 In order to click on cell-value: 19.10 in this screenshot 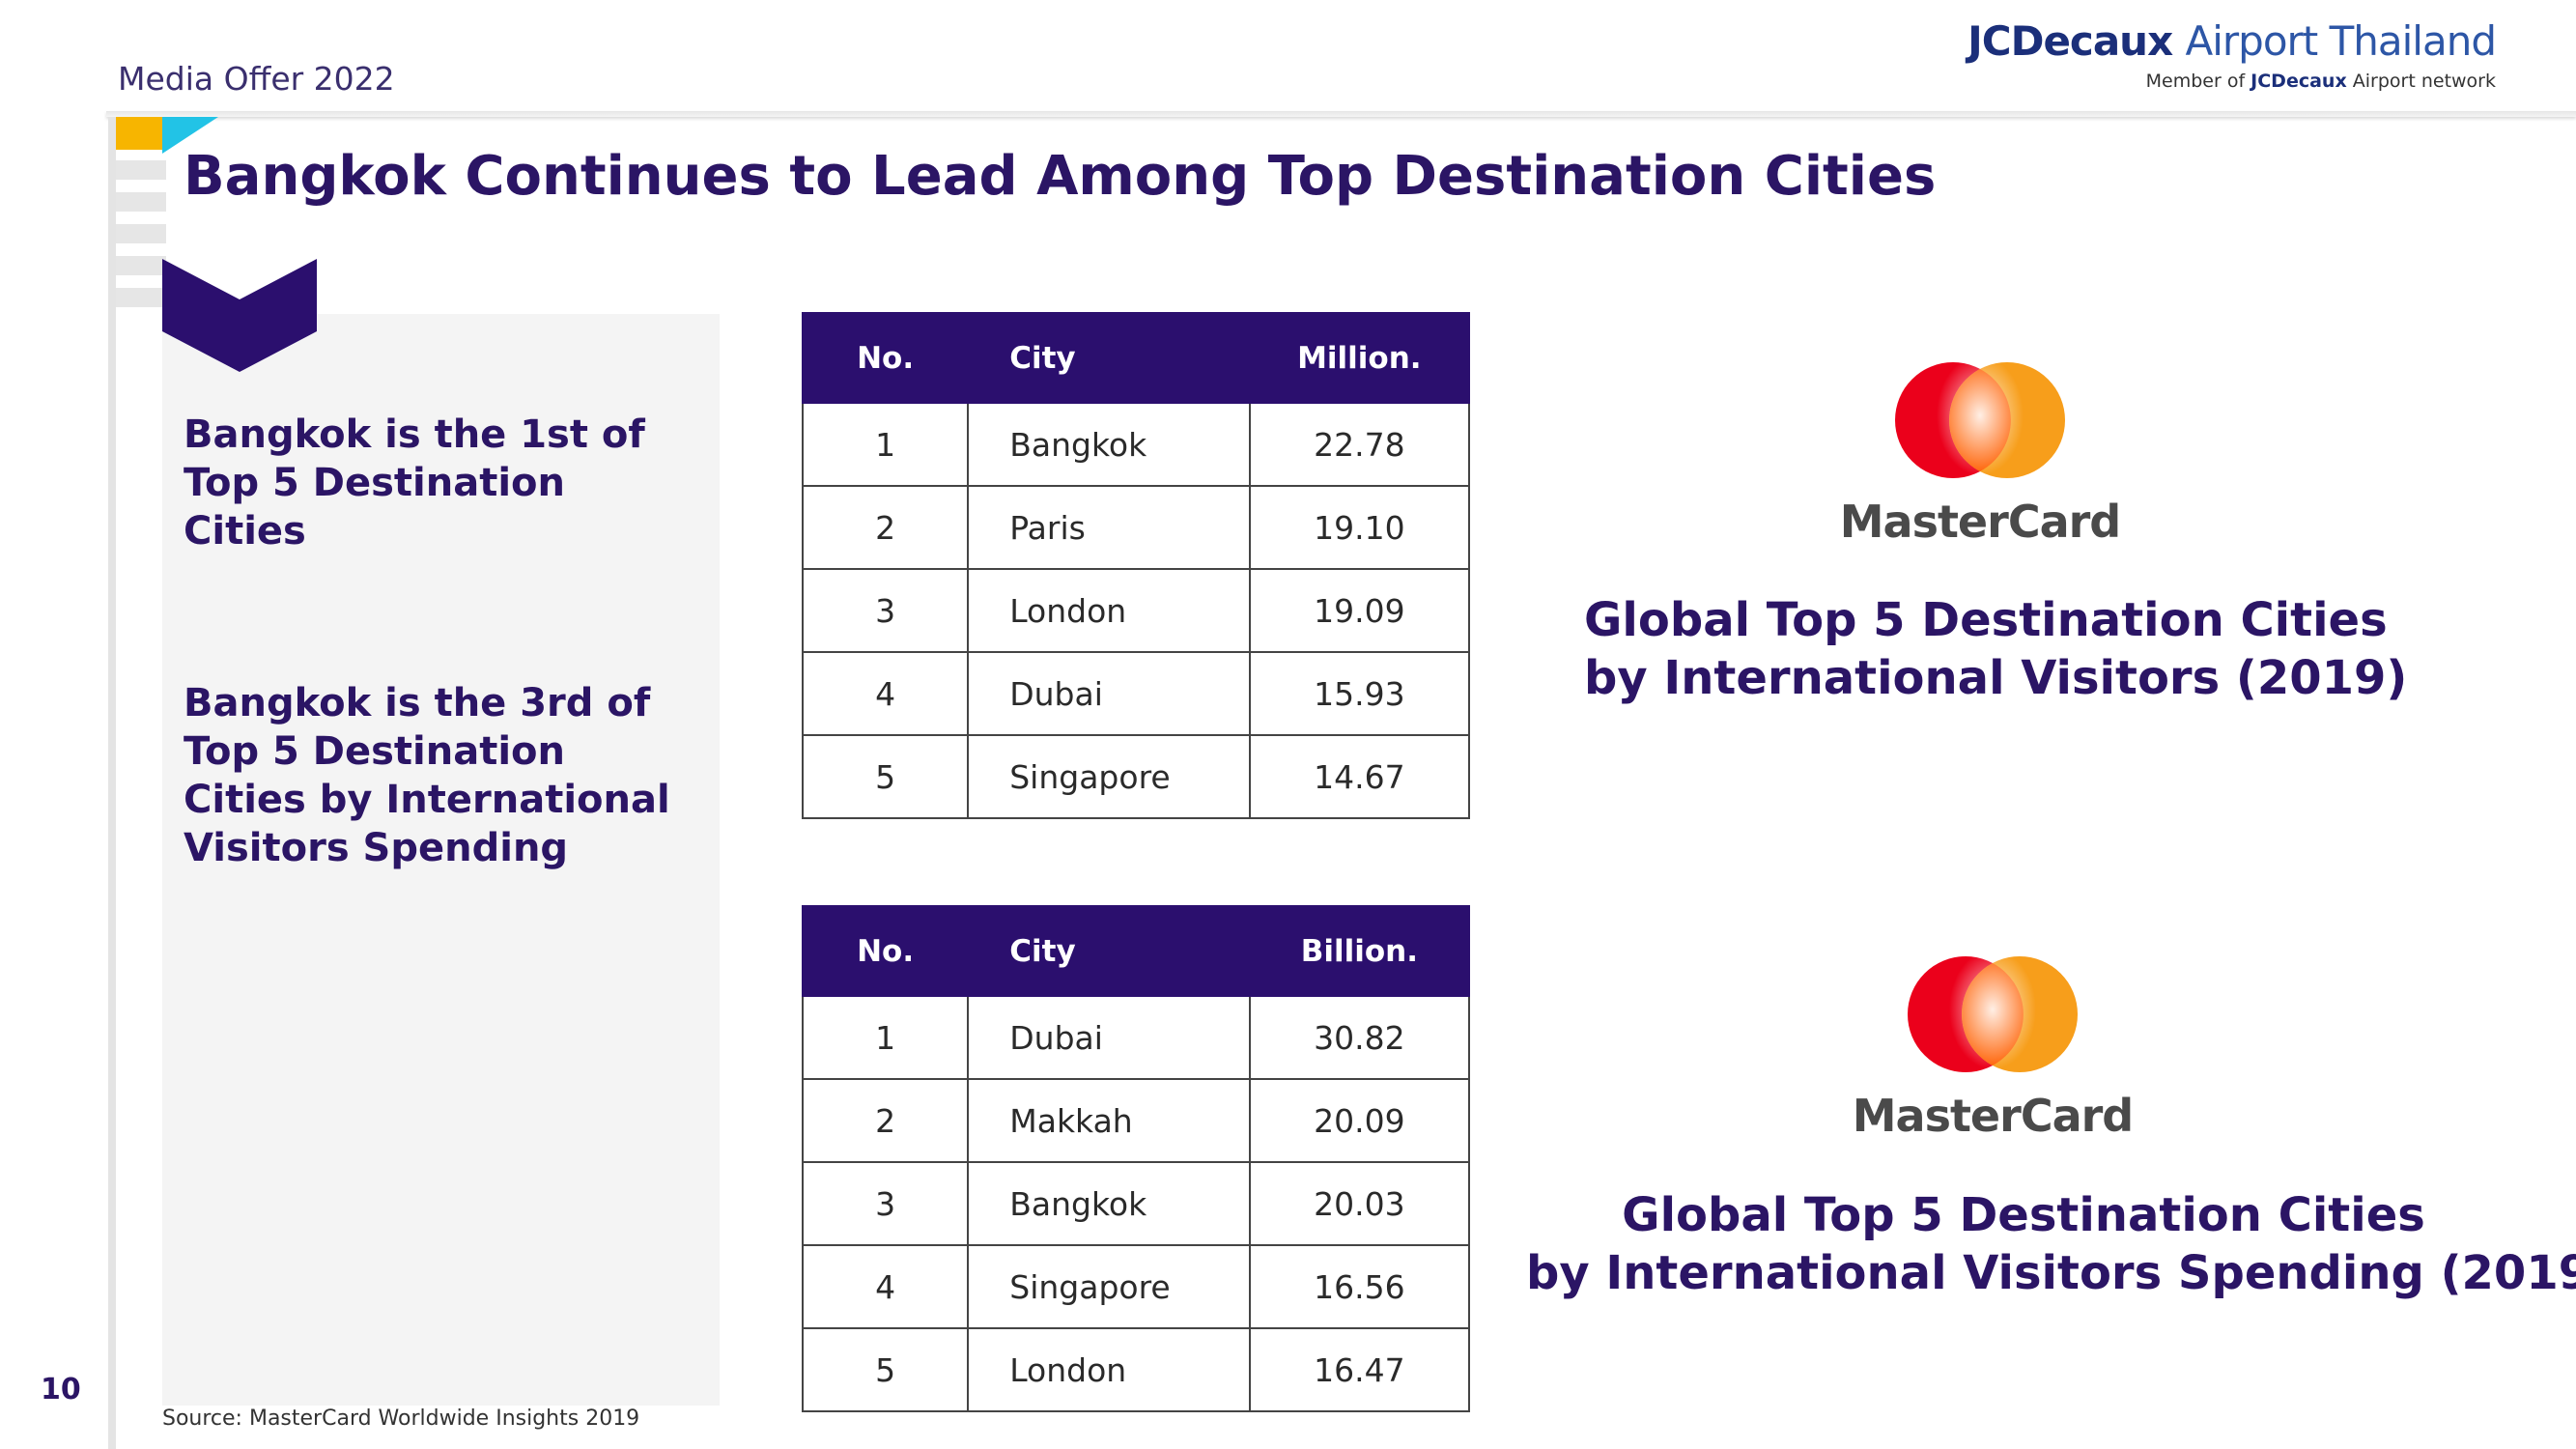, I will do `click(1359, 527)`.